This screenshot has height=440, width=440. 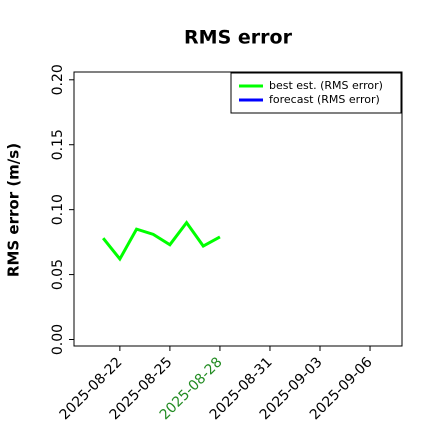 I want to click on y-tick-label: 0.00, so click(x=58, y=339).